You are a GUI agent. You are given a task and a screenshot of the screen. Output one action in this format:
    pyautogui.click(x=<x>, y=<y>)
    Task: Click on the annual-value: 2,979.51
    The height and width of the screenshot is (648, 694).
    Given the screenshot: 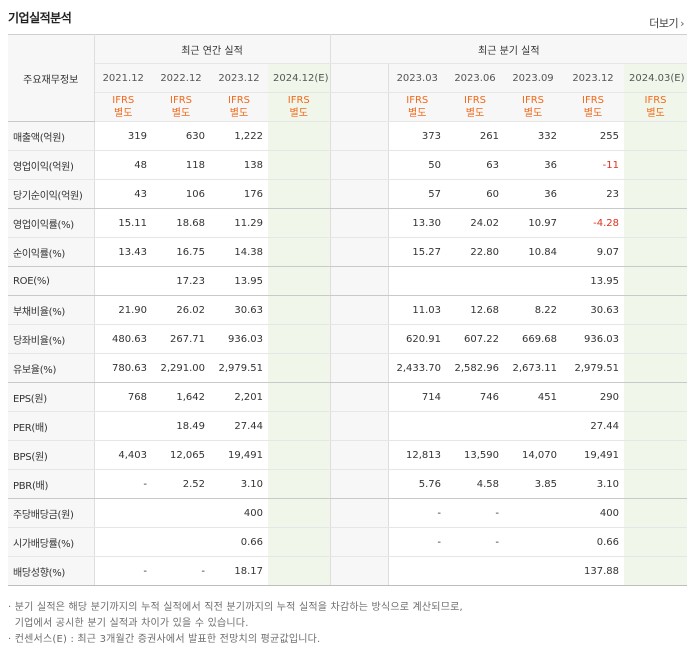 What is the action you would take?
    pyautogui.click(x=239, y=368)
    